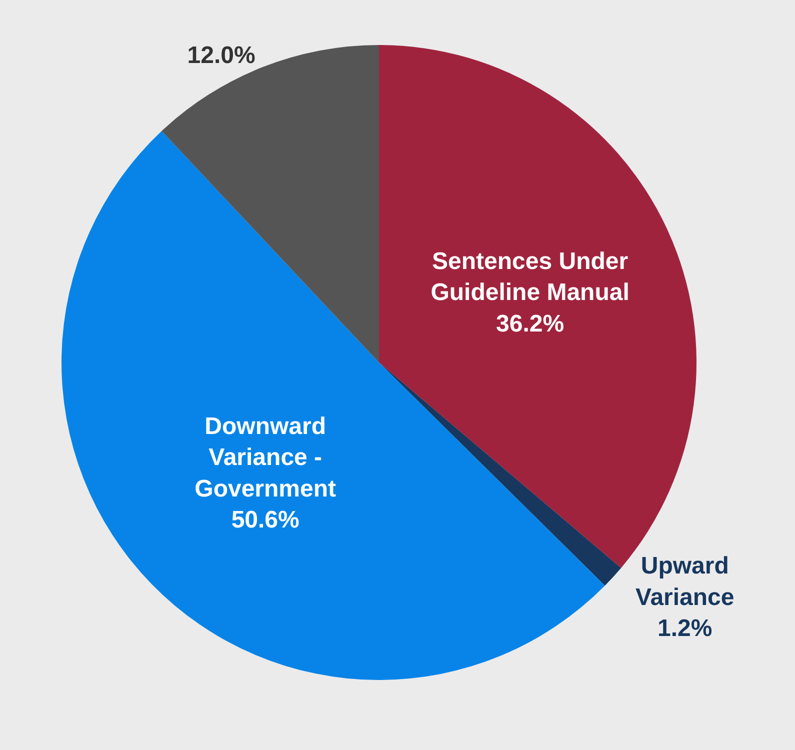 The height and width of the screenshot is (750, 795). What do you see at coordinates (270, 203) in the screenshot?
I see `pie-slice` at bounding box center [270, 203].